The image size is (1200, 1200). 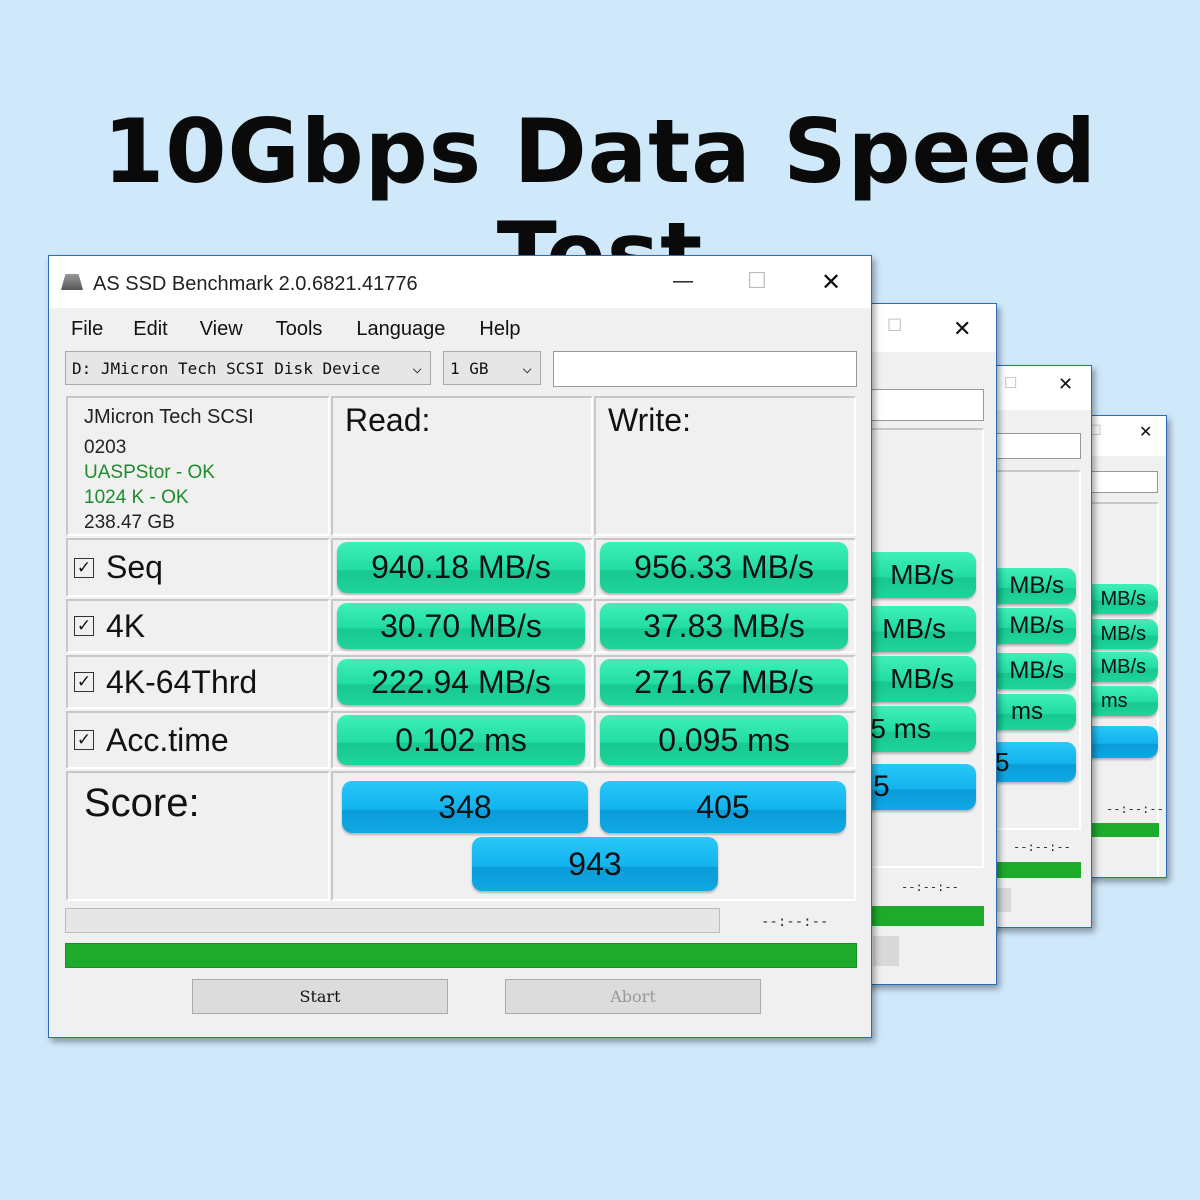 I want to click on score-read: 348, so click(x=465, y=807).